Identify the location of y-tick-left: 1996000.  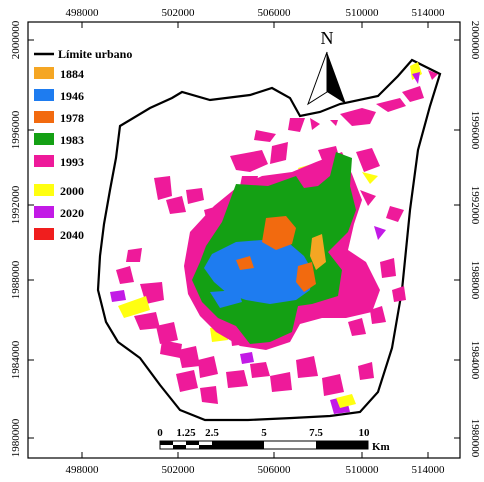
(16, 129).